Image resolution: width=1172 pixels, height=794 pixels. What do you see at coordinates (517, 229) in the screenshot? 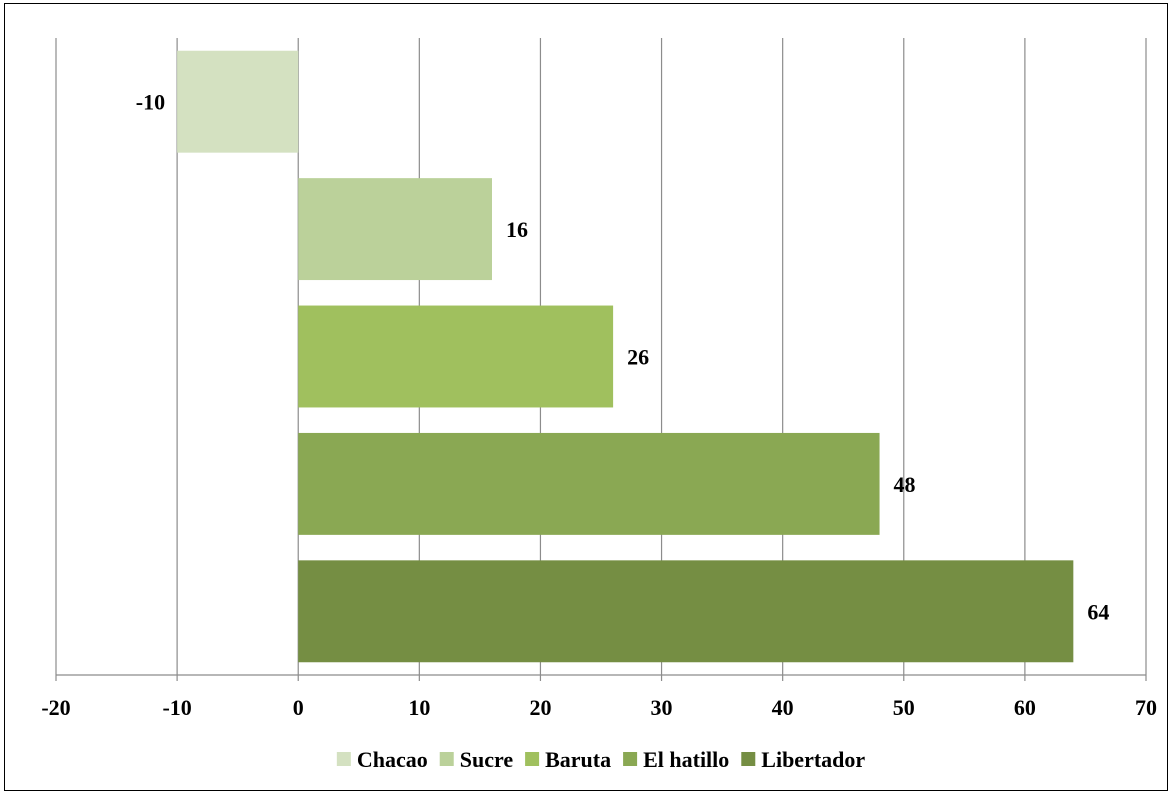
I see `data-label: 16` at bounding box center [517, 229].